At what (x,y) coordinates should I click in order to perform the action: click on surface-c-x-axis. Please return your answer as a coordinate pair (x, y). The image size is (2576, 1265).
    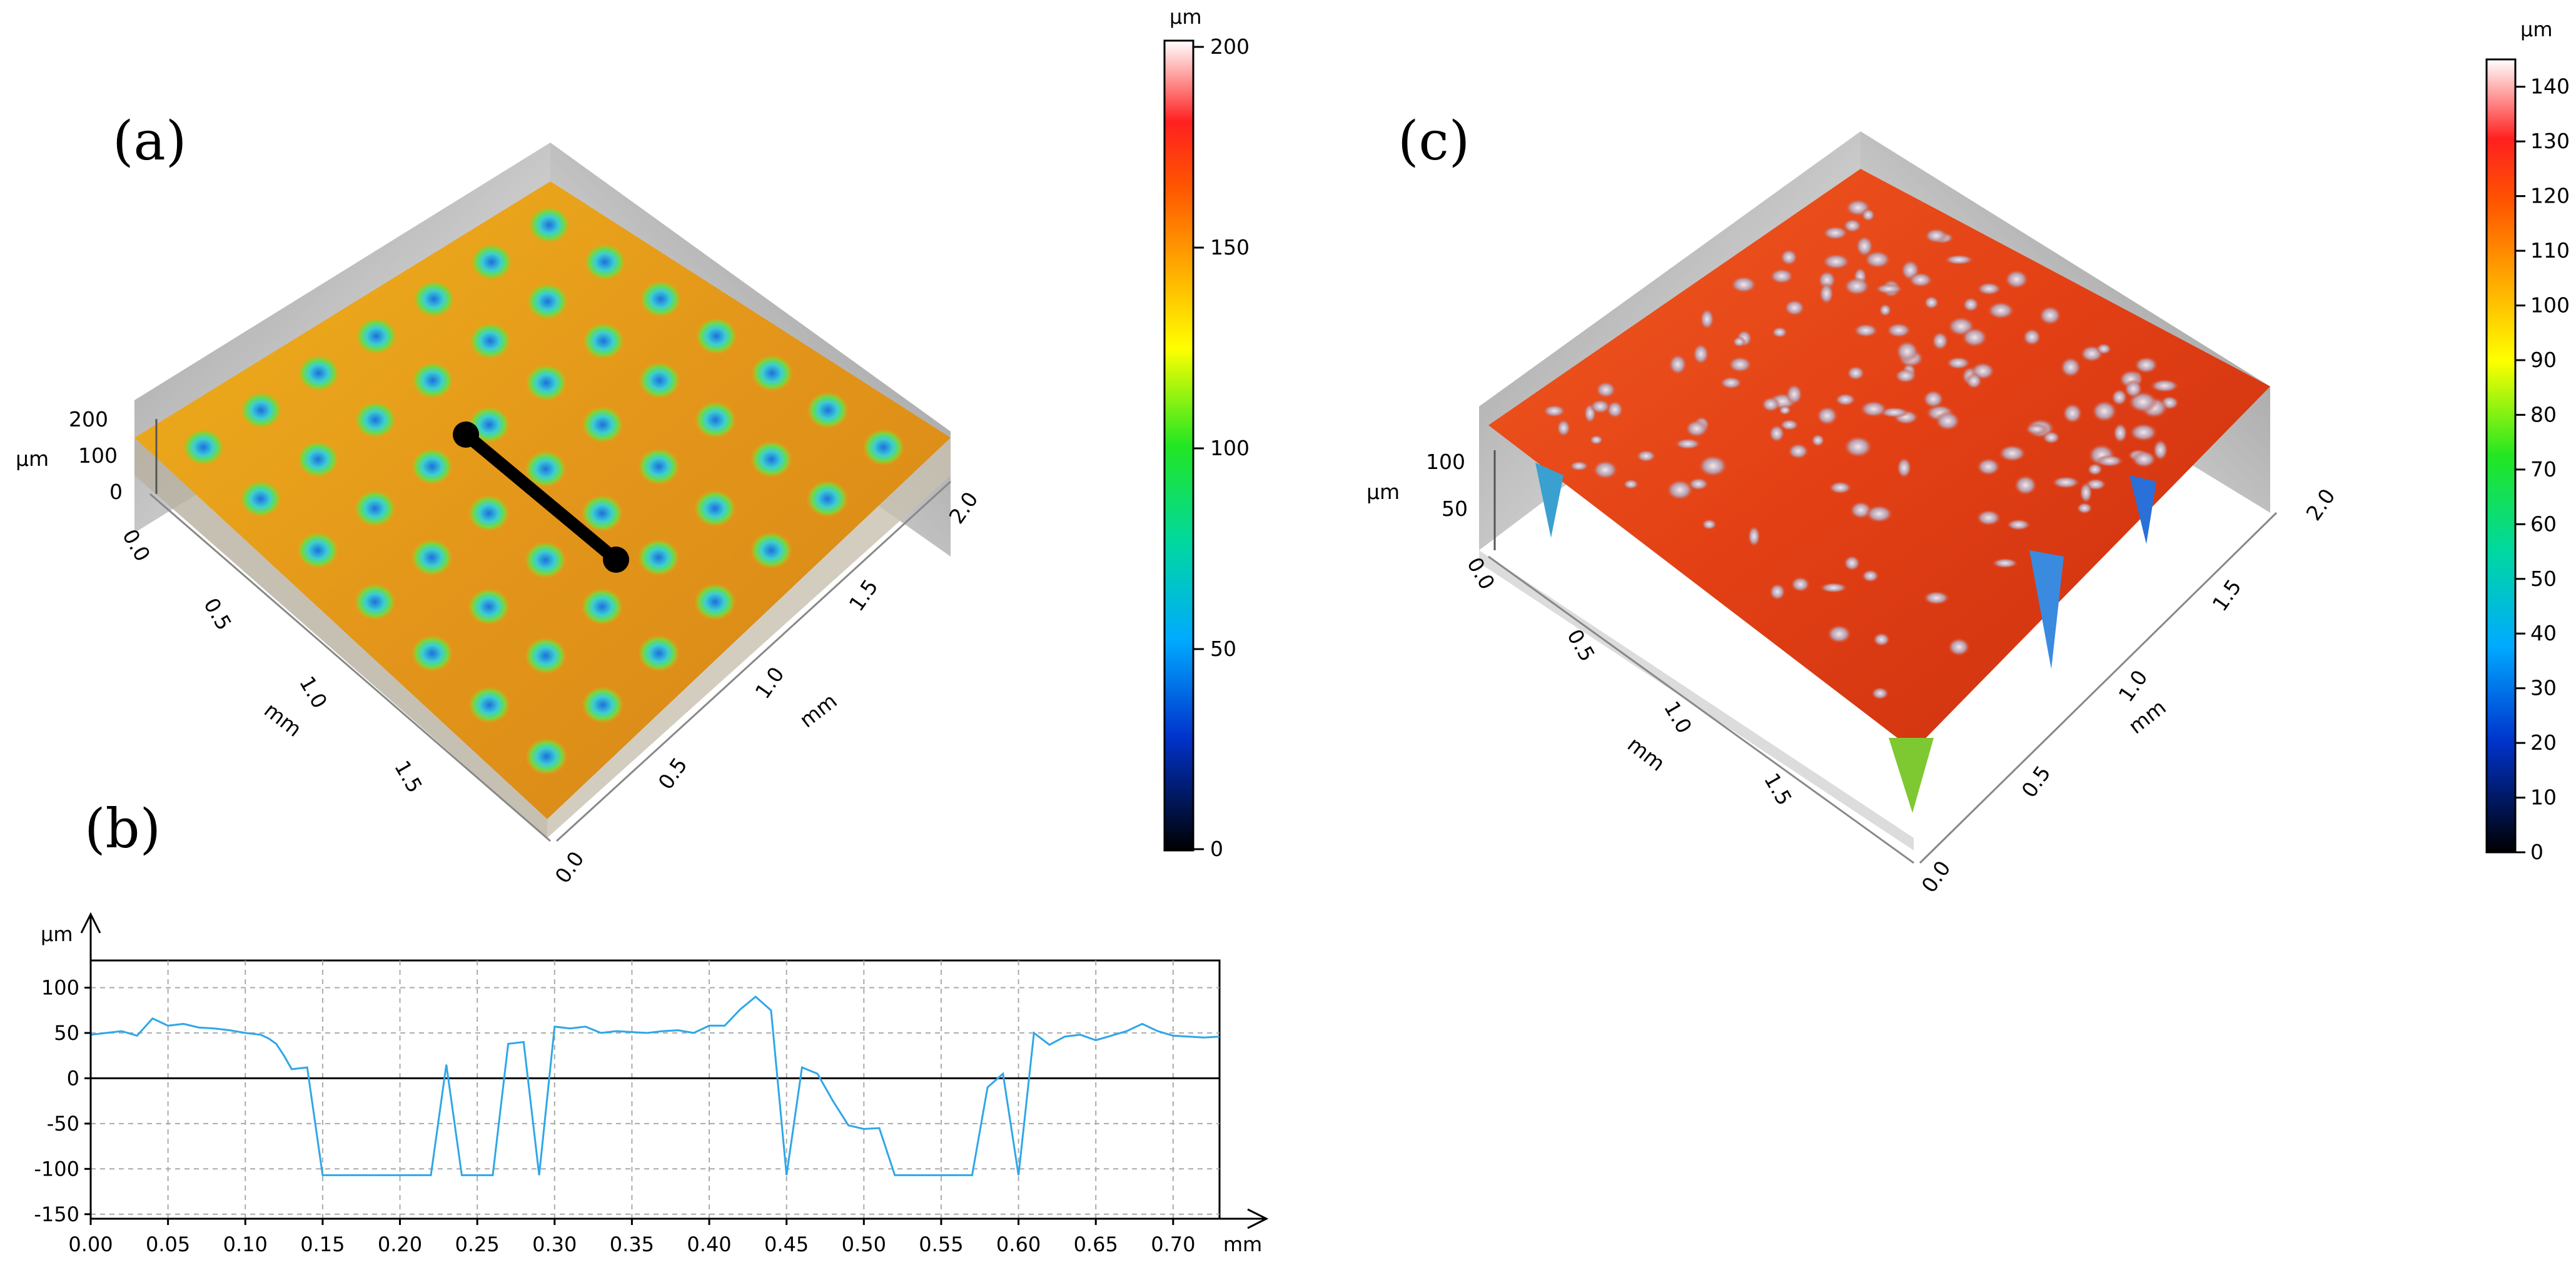
    Looking at the image, I should click on (1701, 709).